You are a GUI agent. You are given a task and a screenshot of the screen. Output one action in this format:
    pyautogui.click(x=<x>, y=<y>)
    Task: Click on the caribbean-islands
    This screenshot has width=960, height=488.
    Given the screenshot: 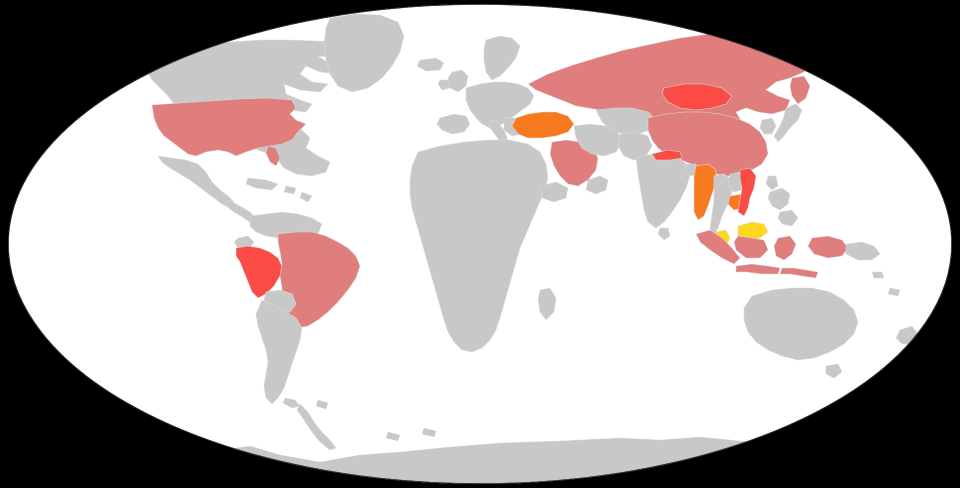 What is the action you would take?
    pyautogui.click(x=279, y=190)
    